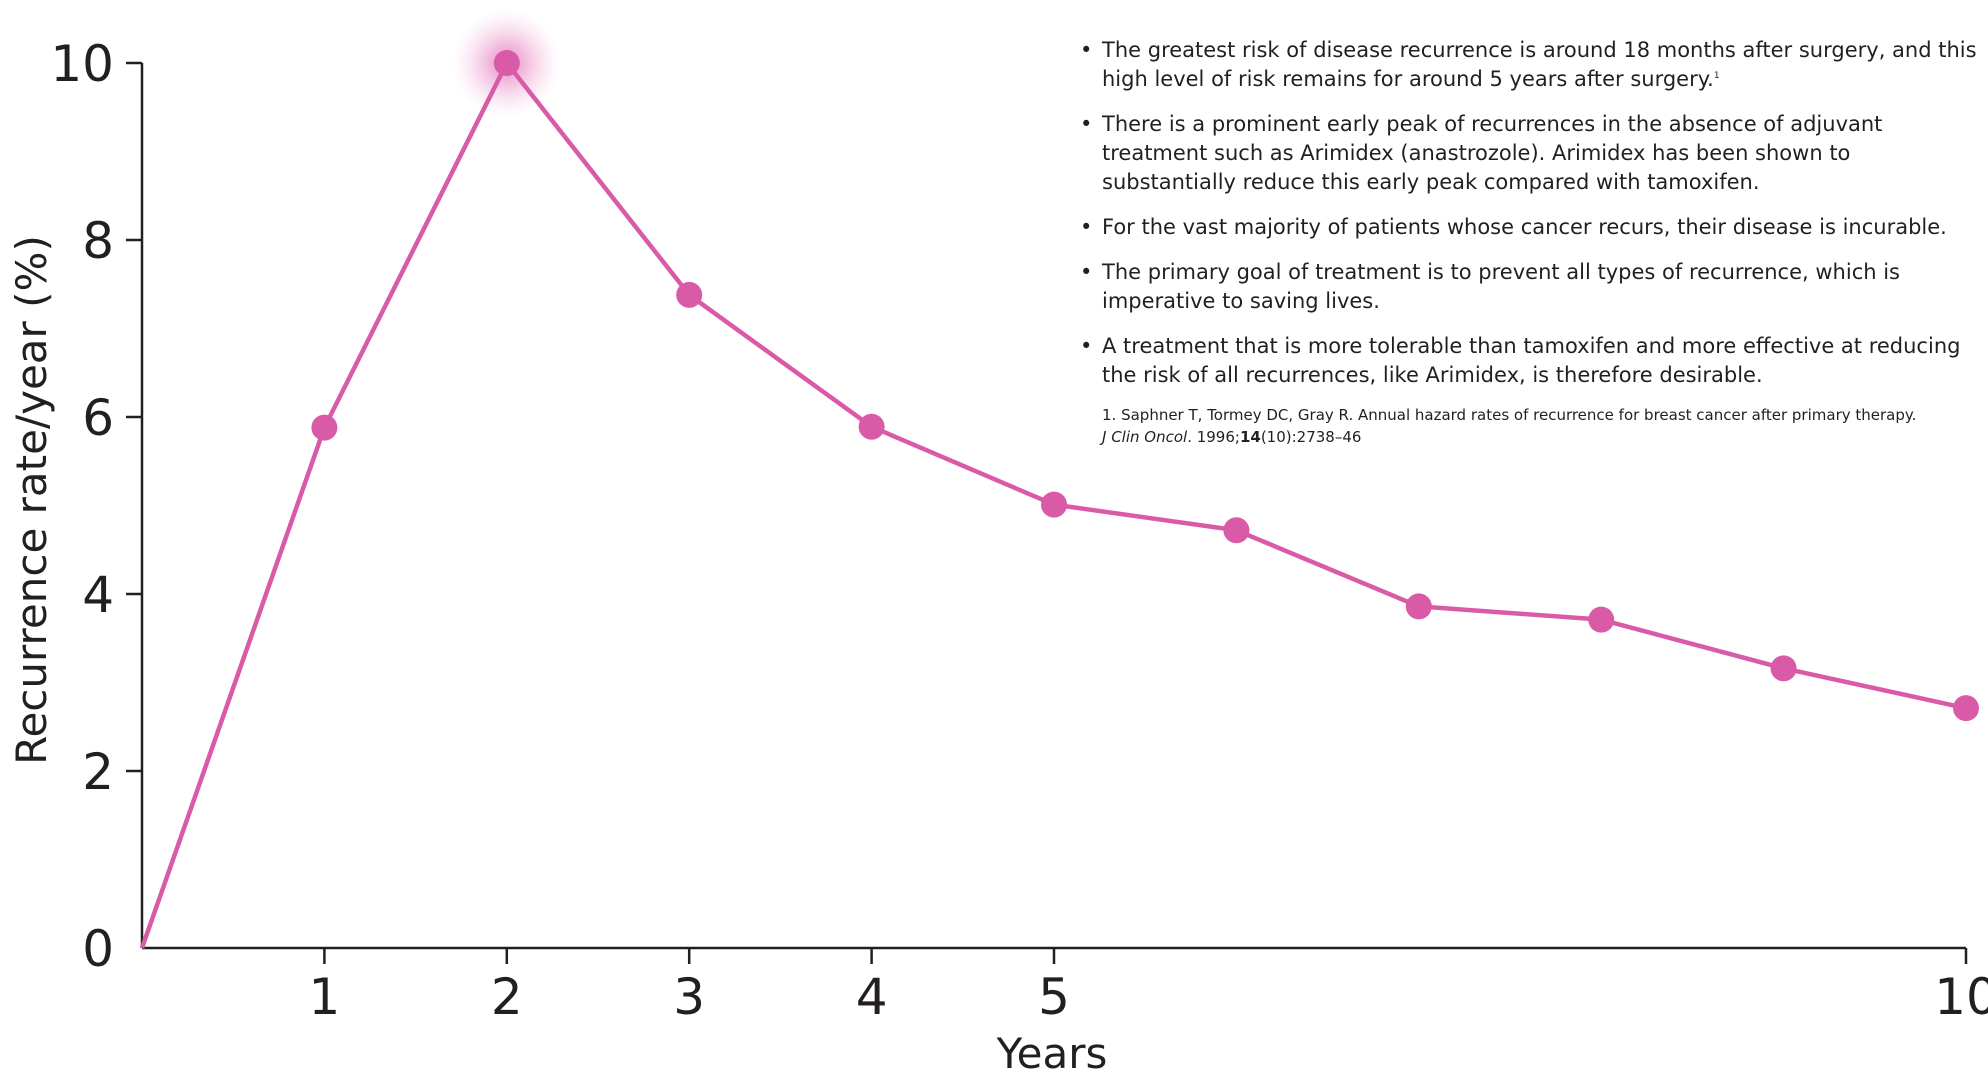 This screenshot has width=1988, height=1070. I want to click on y-tick-label: 4, so click(98, 595).